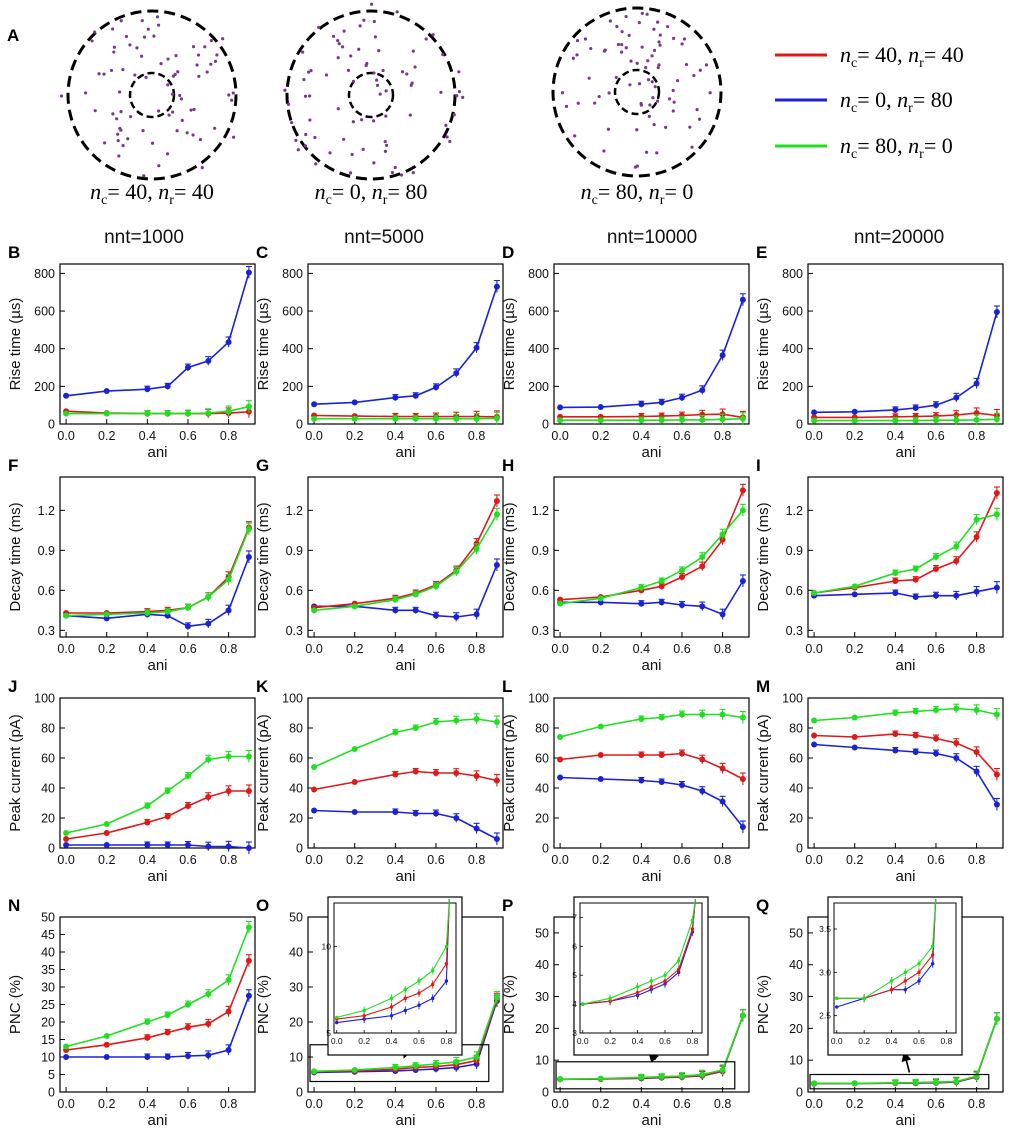 This screenshot has height=1147, width=1021. Describe the element at coordinates (763, 344) in the screenshot. I see `y-axis-label: Rise time (µs)` at that location.